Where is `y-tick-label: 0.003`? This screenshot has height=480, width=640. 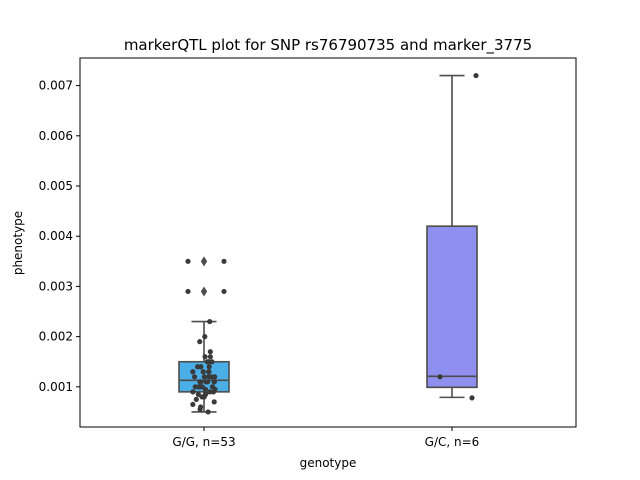
y-tick-label: 0.003 is located at coordinates (56, 286).